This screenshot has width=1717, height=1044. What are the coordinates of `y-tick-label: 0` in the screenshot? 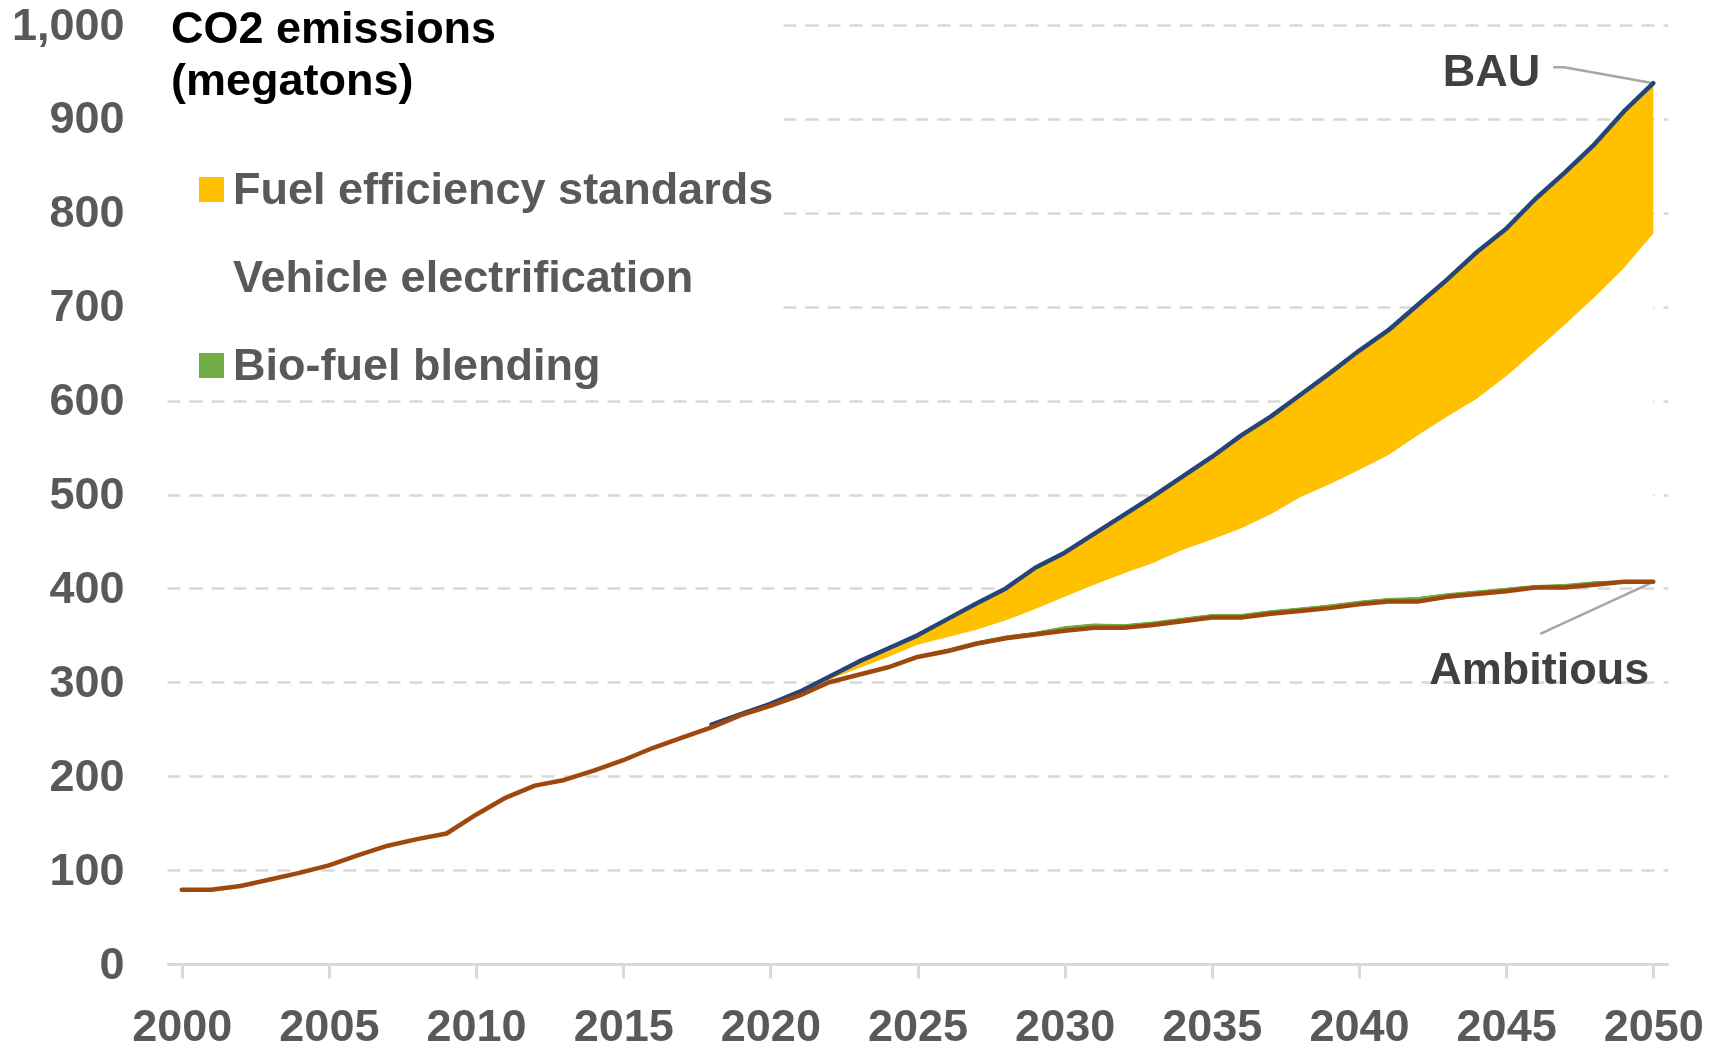 It's located at (112, 963).